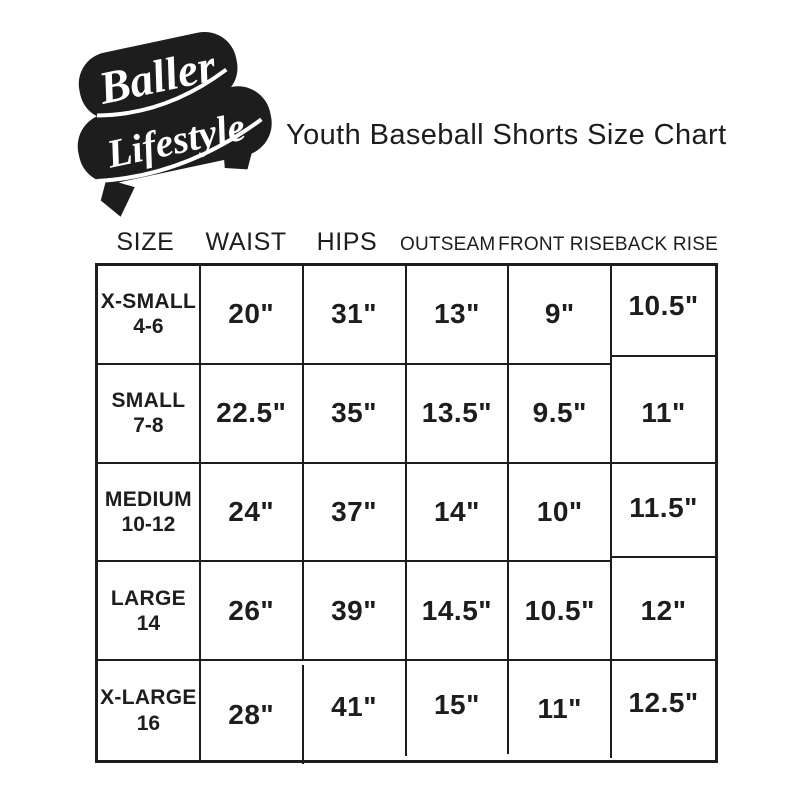 The image size is (800, 800). What do you see at coordinates (355, 414) in the screenshot?
I see `hips-cell: 35"` at bounding box center [355, 414].